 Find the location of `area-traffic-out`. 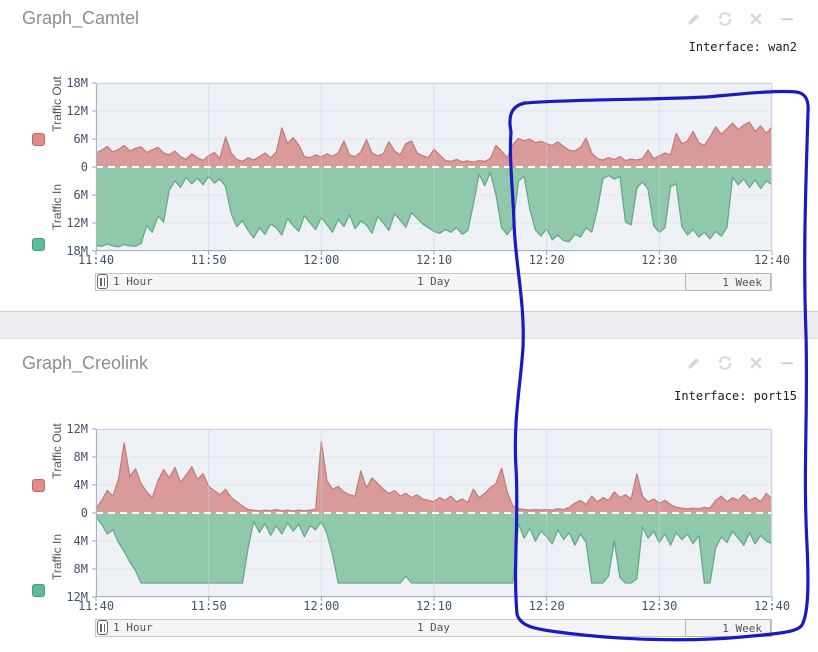

area-traffic-out is located at coordinates (434, 144).